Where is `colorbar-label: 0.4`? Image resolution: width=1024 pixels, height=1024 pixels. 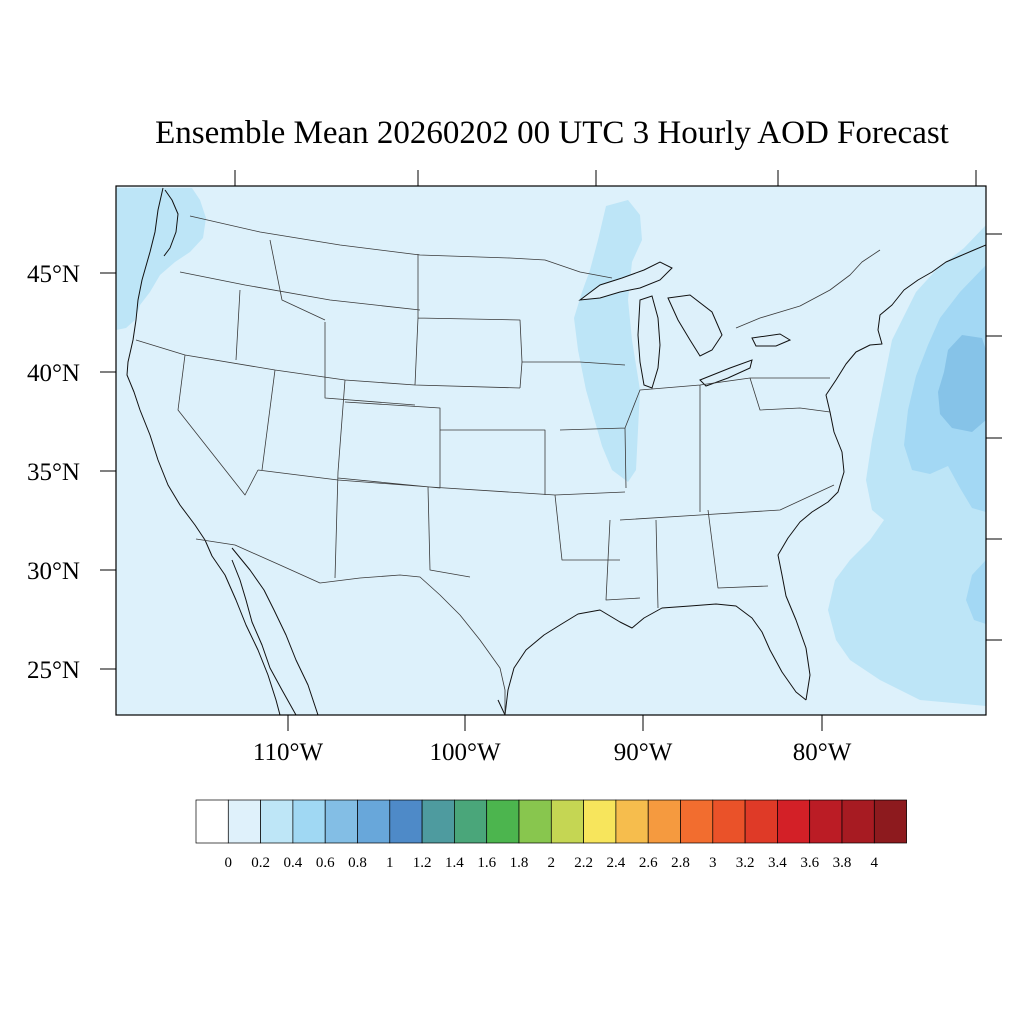 colorbar-label: 0.4 is located at coordinates (293, 863).